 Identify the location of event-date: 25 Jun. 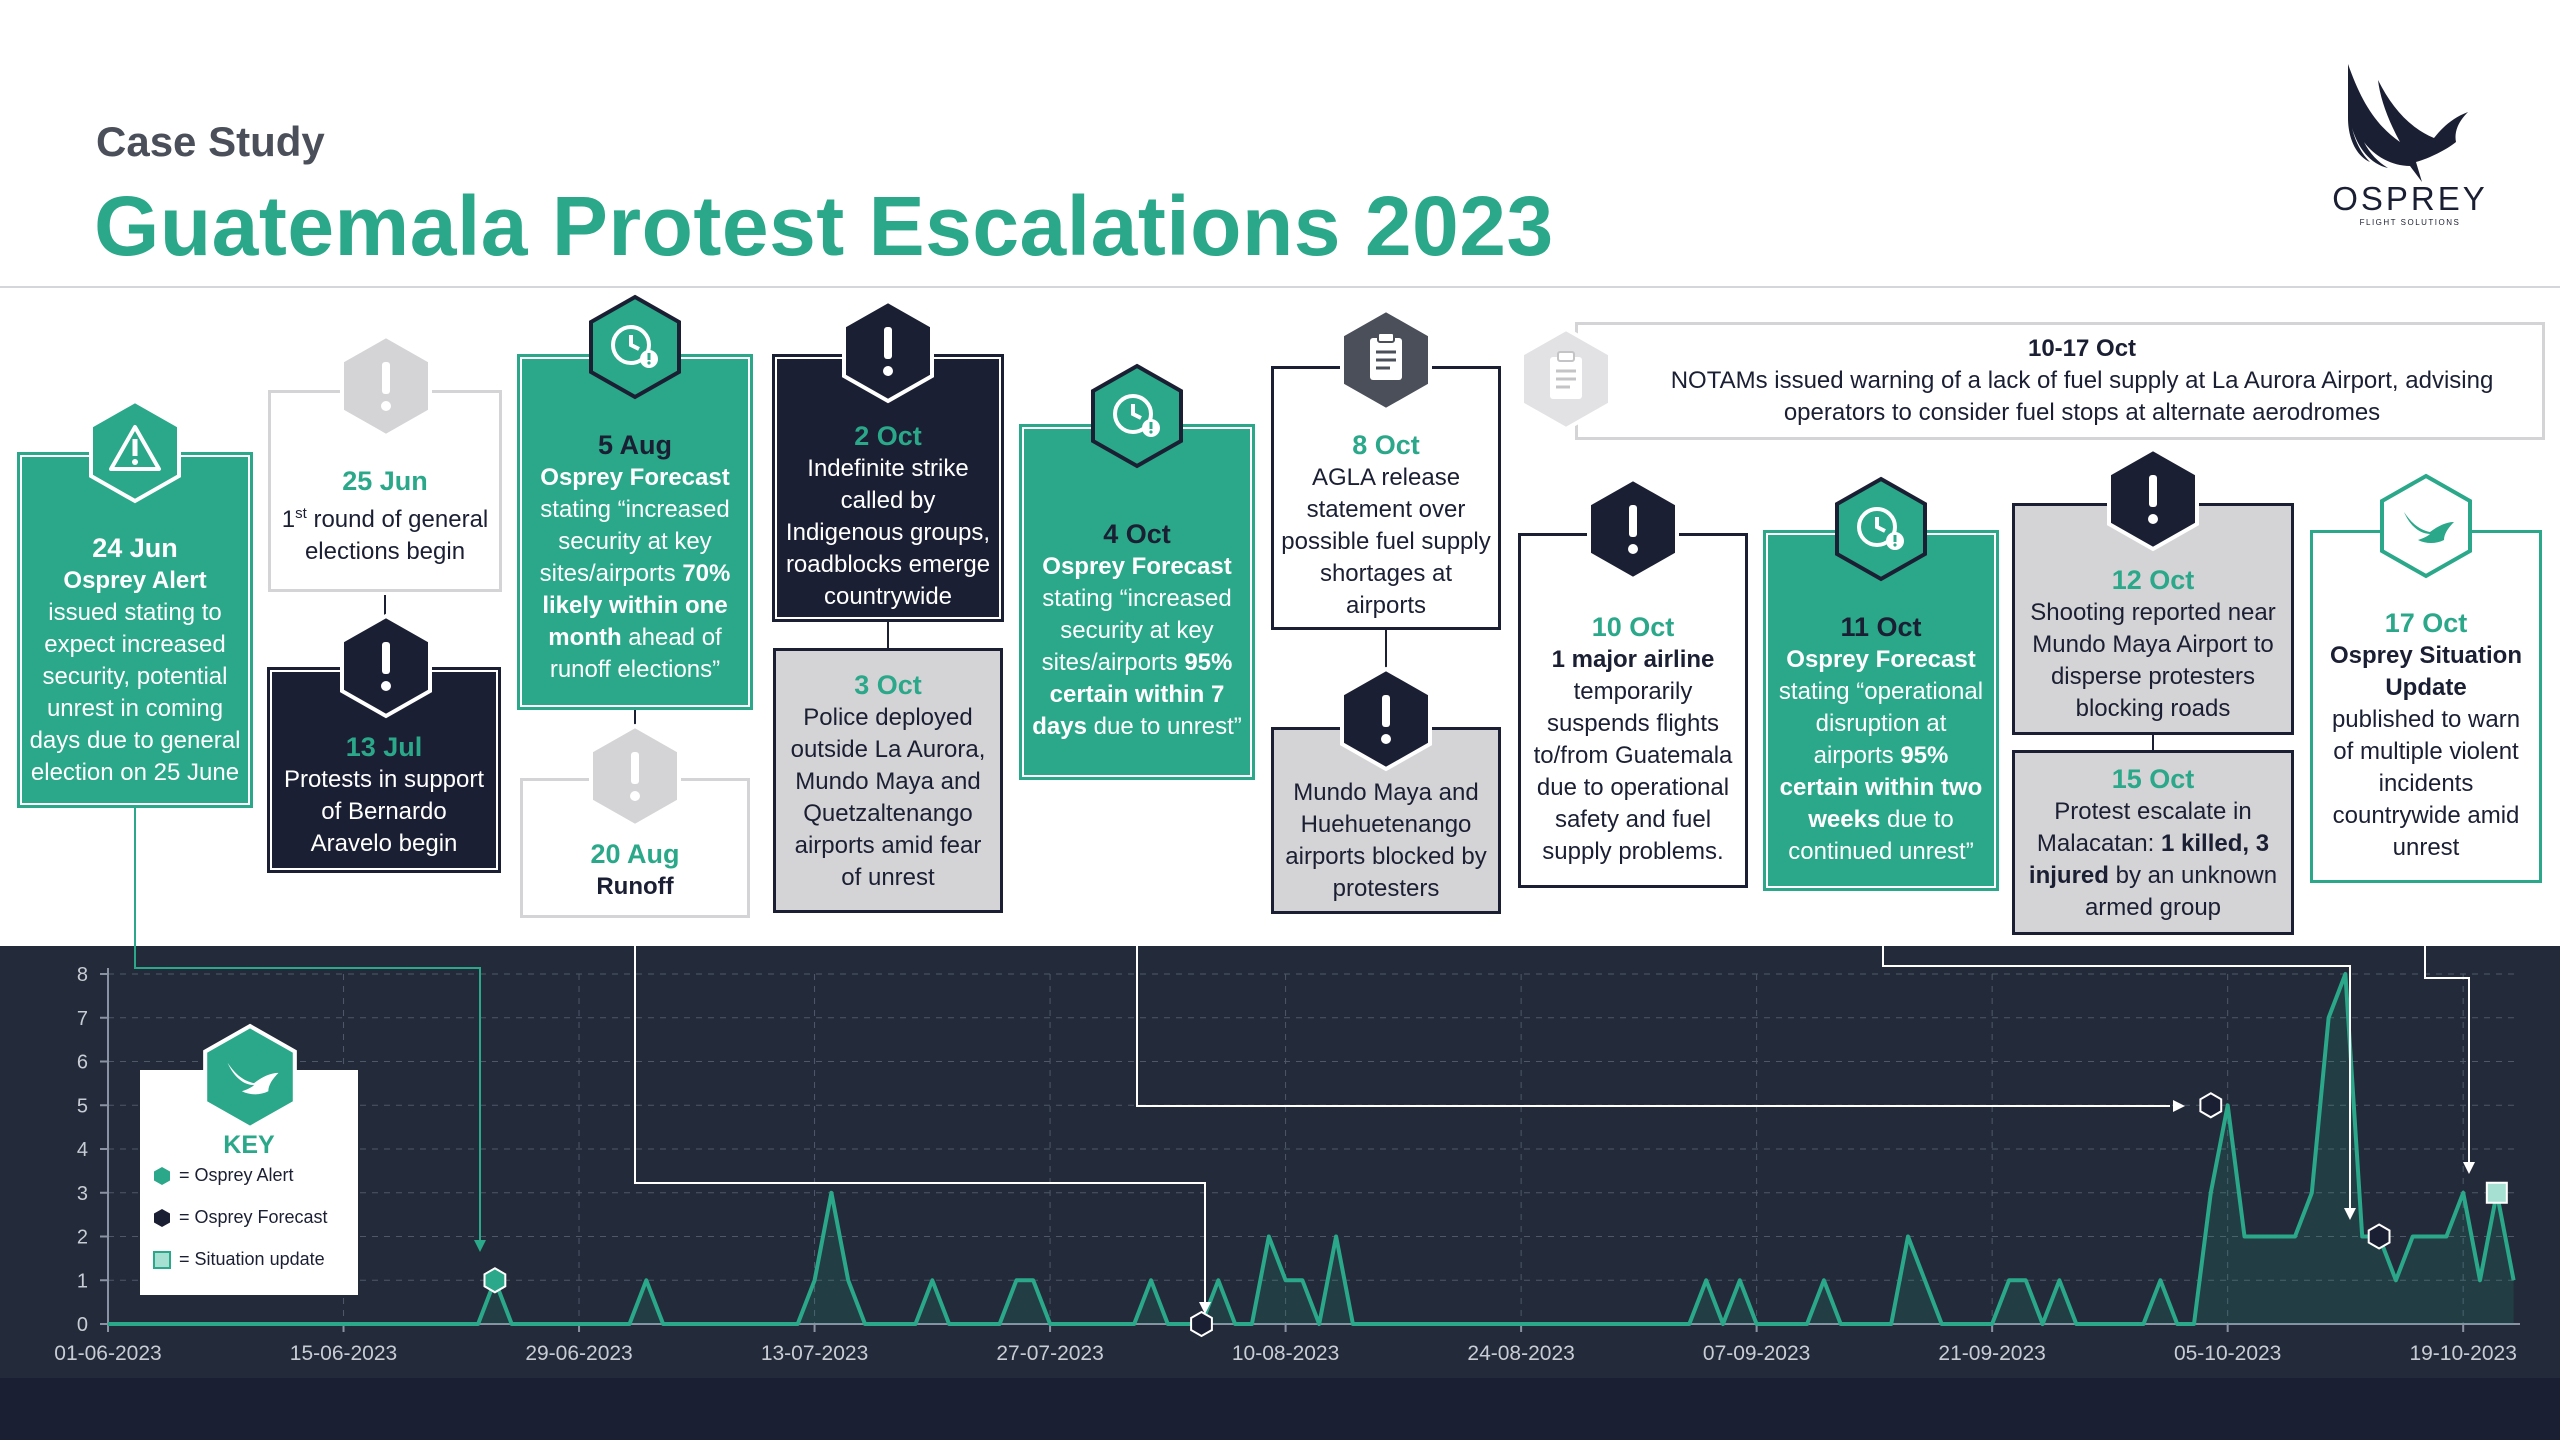
(385, 481).